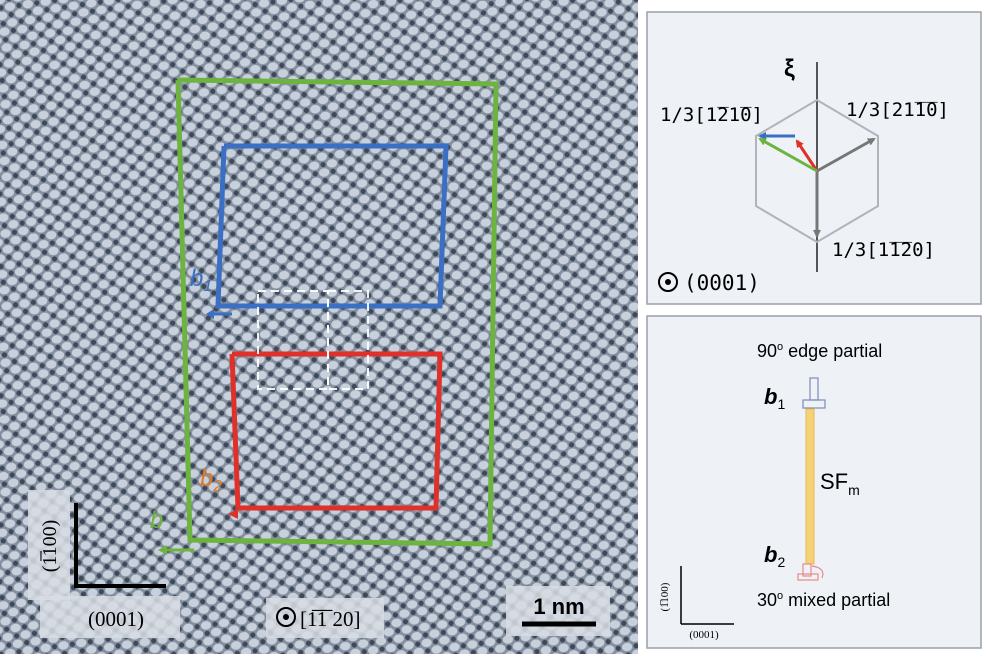 This screenshot has width=987, height=659. I want to click on label-upper-right: 1/3[21̅1̅0], so click(897, 110).